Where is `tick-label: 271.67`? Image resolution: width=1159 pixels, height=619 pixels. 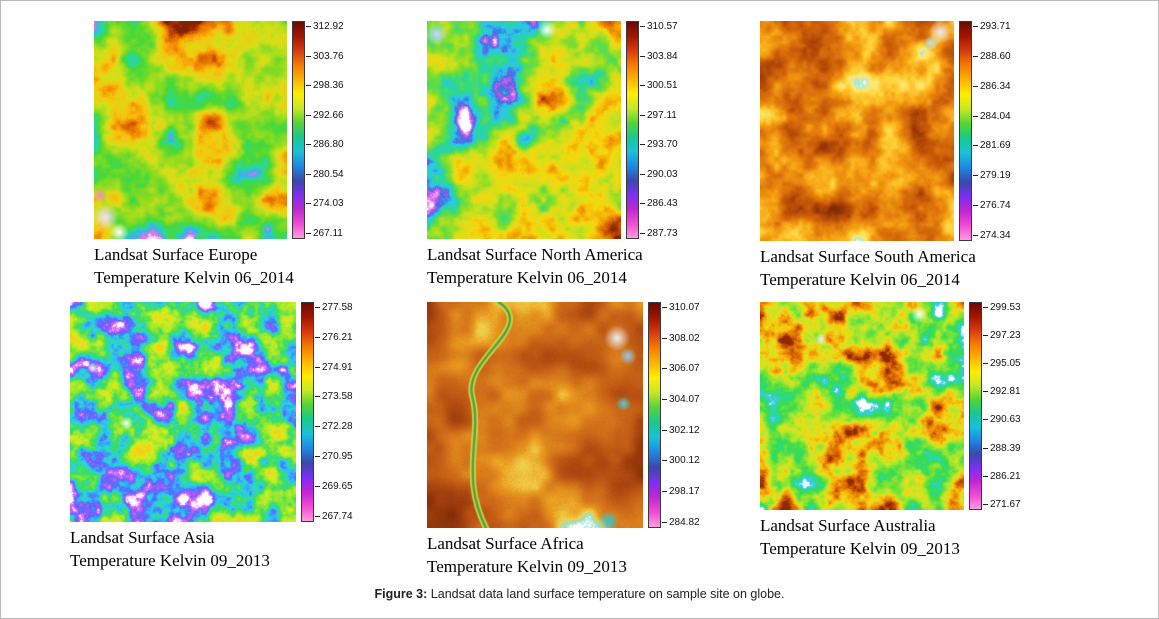 tick-label: 271.67 is located at coordinates (1005, 504).